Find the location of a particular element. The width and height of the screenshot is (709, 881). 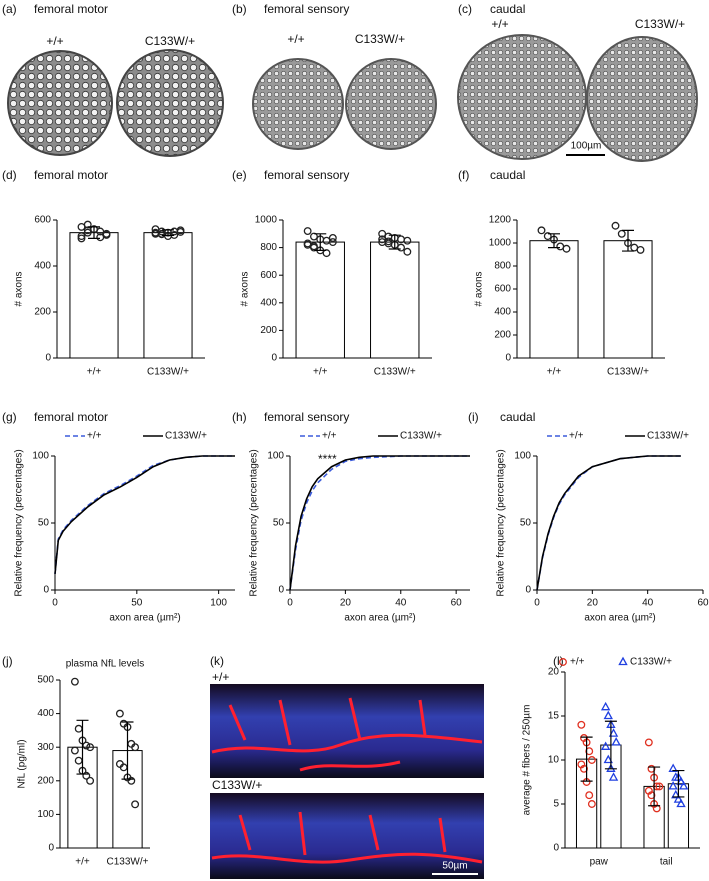

y-tick-label: 800 is located at coordinates (268, 247).